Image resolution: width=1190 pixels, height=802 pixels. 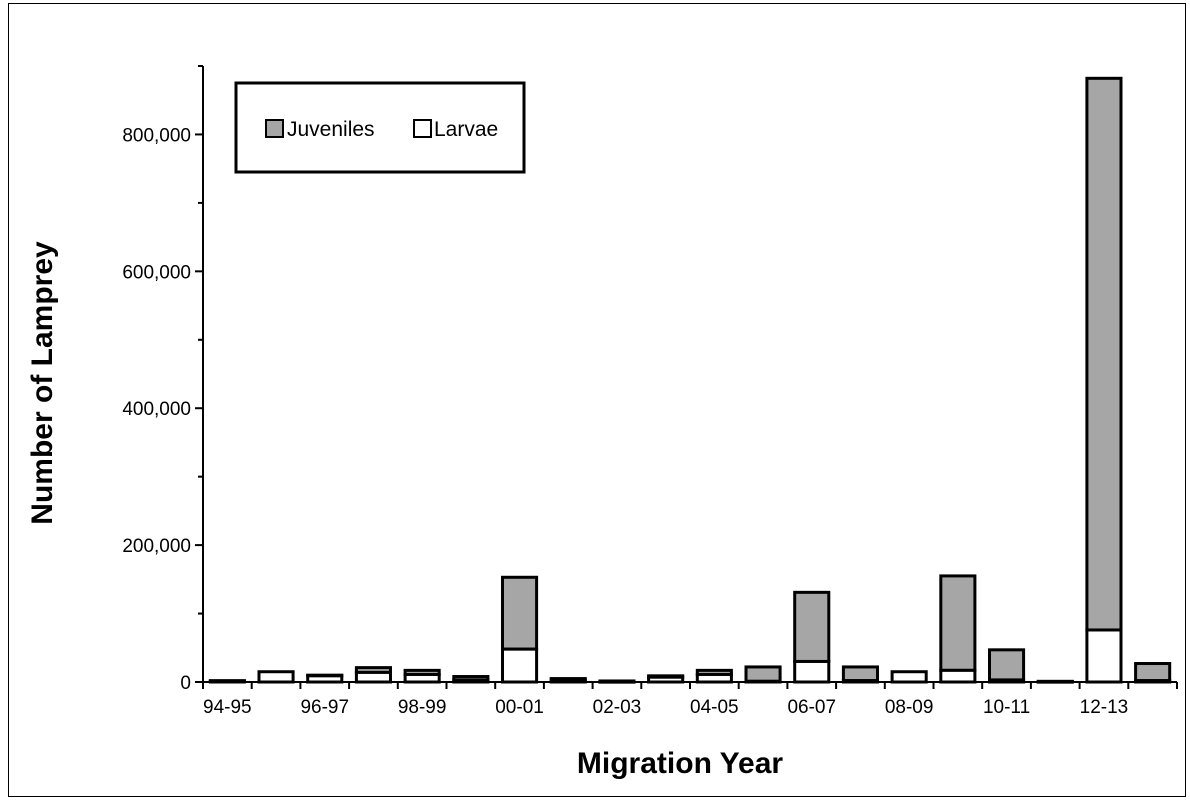 I want to click on x-tick-label: 12-13, so click(x=1104, y=707).